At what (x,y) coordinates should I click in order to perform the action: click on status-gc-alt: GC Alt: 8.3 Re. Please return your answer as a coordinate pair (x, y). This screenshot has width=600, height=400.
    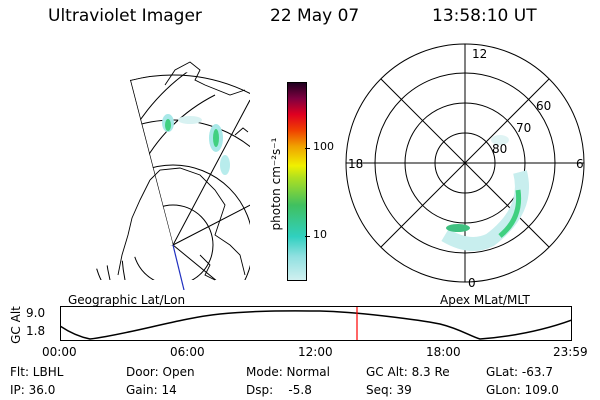
    Looking at the image, I should click on (408, 372).